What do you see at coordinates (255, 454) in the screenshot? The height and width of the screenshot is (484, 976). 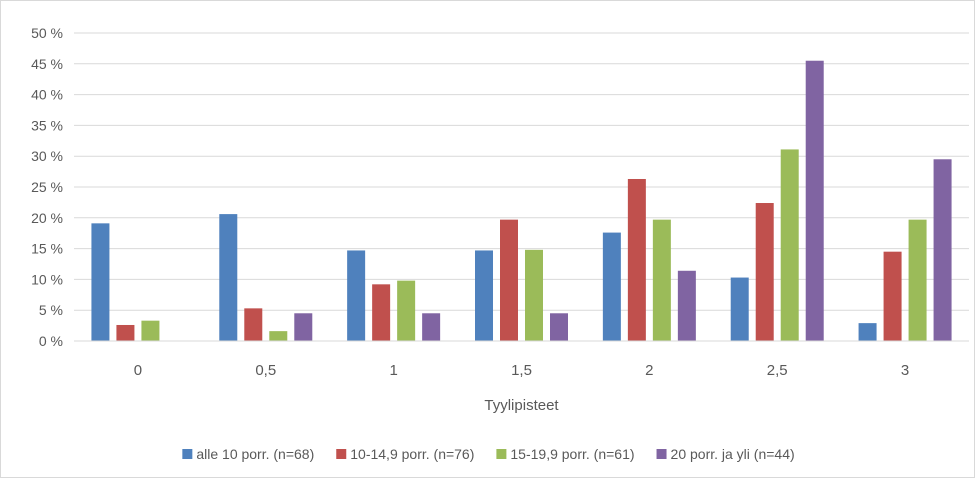 I see `legend-label: alle 10 porr. (n=68)` at bounding box center [255, 454].